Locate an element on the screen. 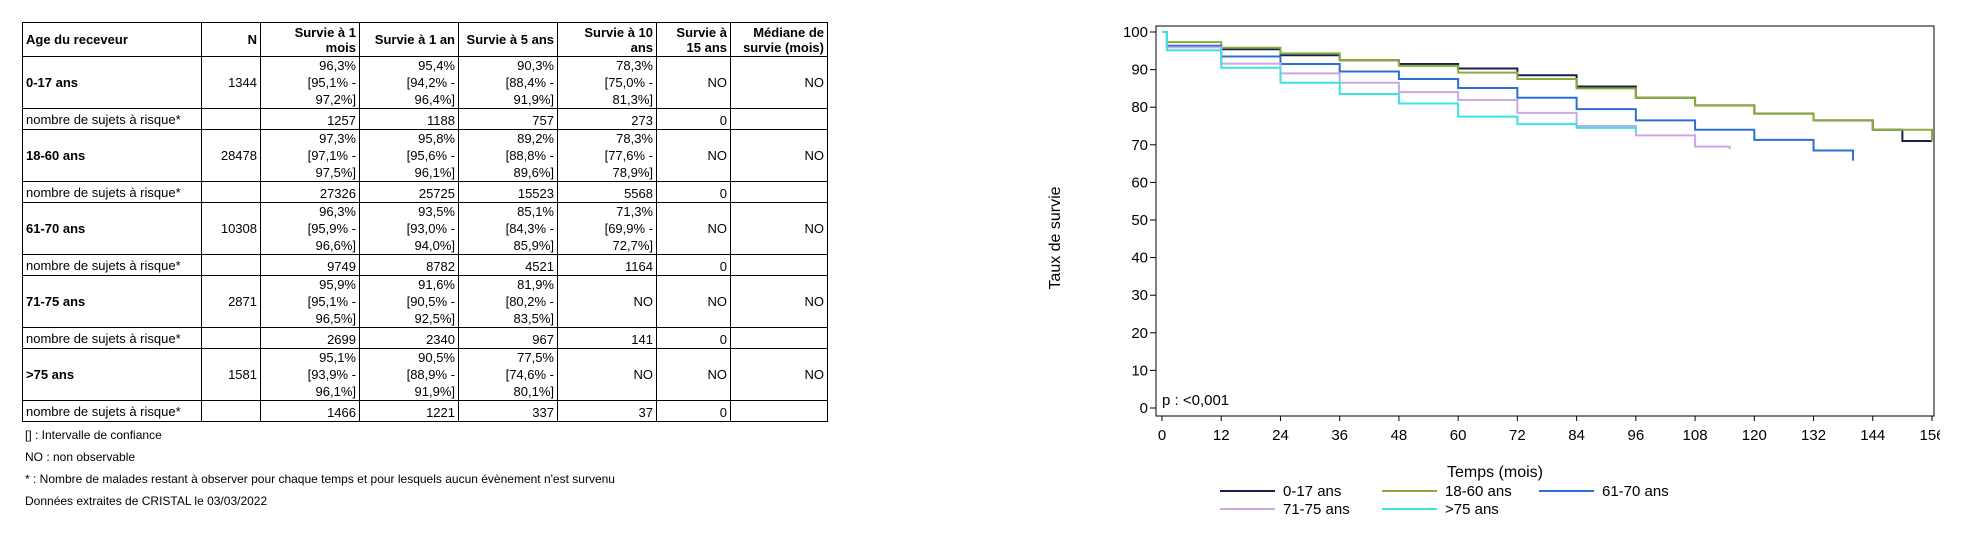 Image resolution: width=1963 pixels, height=556 pixels. age-group-label: 0-17 ans is located at coordinates (112, 82).